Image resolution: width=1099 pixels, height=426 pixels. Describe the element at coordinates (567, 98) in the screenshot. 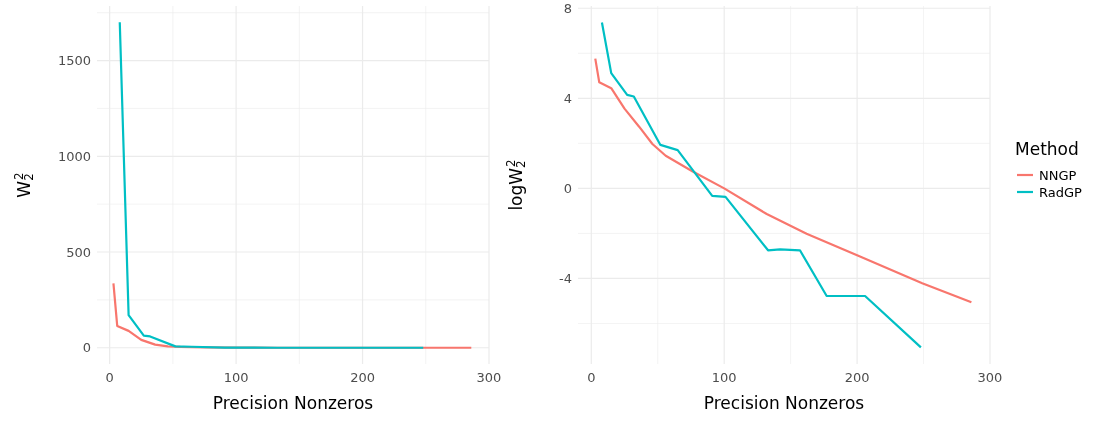

I see `y-tick-label: 4` at that location.